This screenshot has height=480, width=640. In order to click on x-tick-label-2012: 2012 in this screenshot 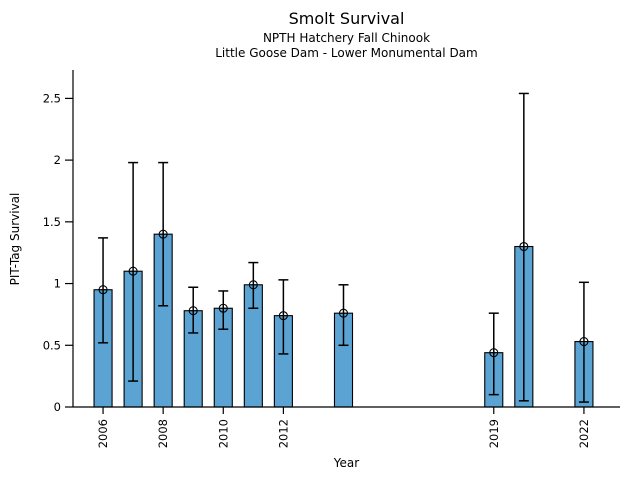, I will do `click(283, 433)`.